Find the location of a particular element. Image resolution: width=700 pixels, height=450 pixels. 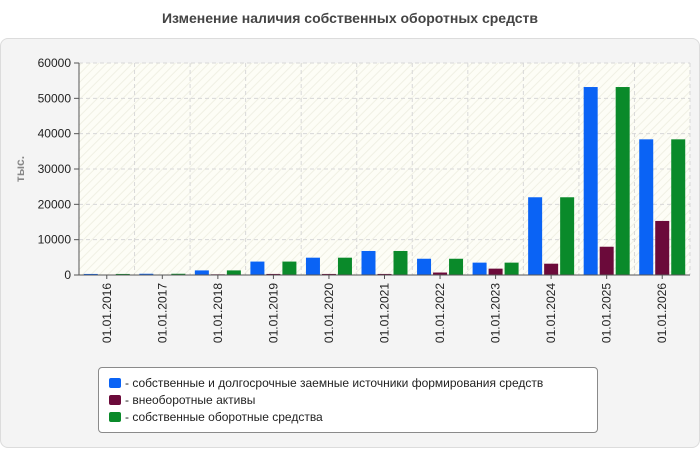

bar-3-01.01.2021 is located at coordinates (400, 262).